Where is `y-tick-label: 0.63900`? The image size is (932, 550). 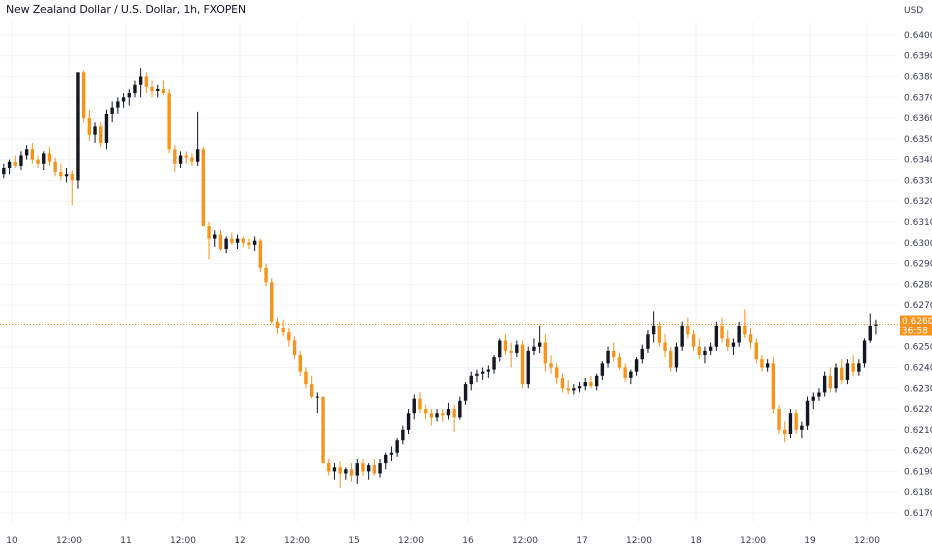
y-tick-label: 0.63900 is located at coordinates (918, 57).